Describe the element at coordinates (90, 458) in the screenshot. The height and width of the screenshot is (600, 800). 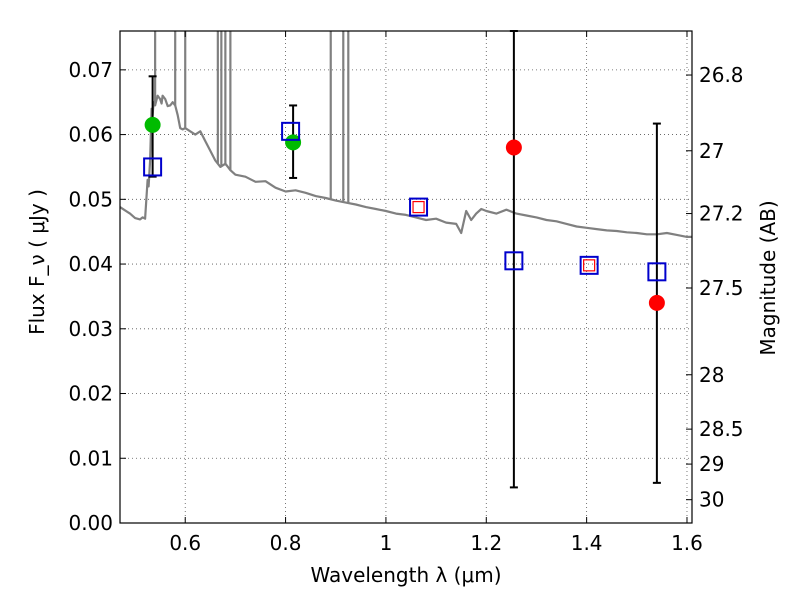
I see `y-tick-label: 0.01` at that location.